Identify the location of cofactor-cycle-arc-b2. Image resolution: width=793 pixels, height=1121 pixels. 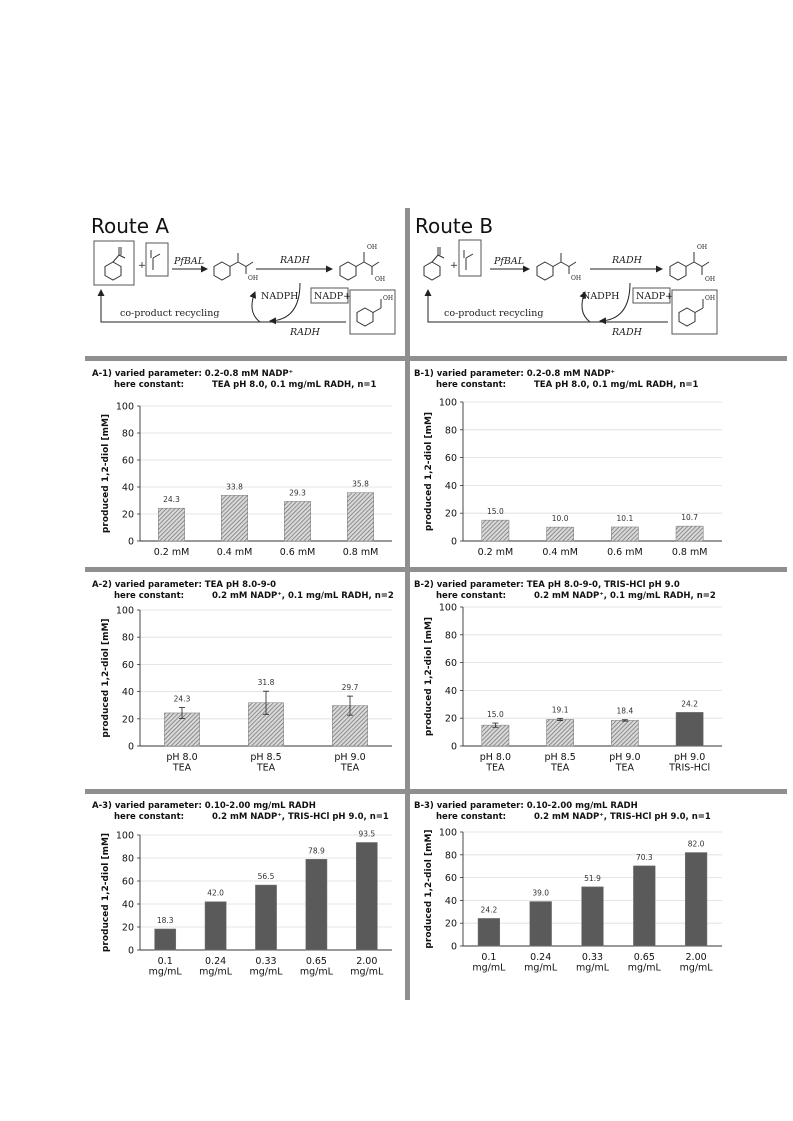
(585, 307).